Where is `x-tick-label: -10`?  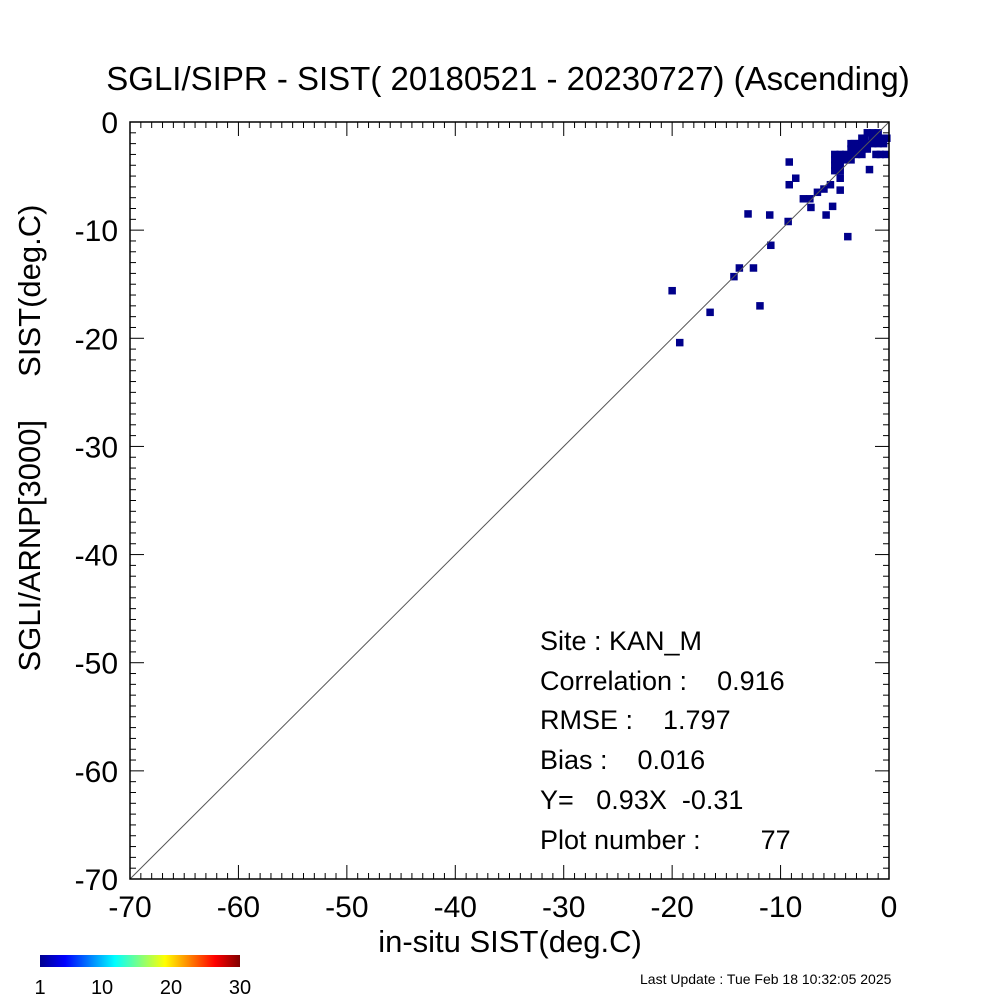
x-tick-label: -10 is located at coordinates (780, 907).